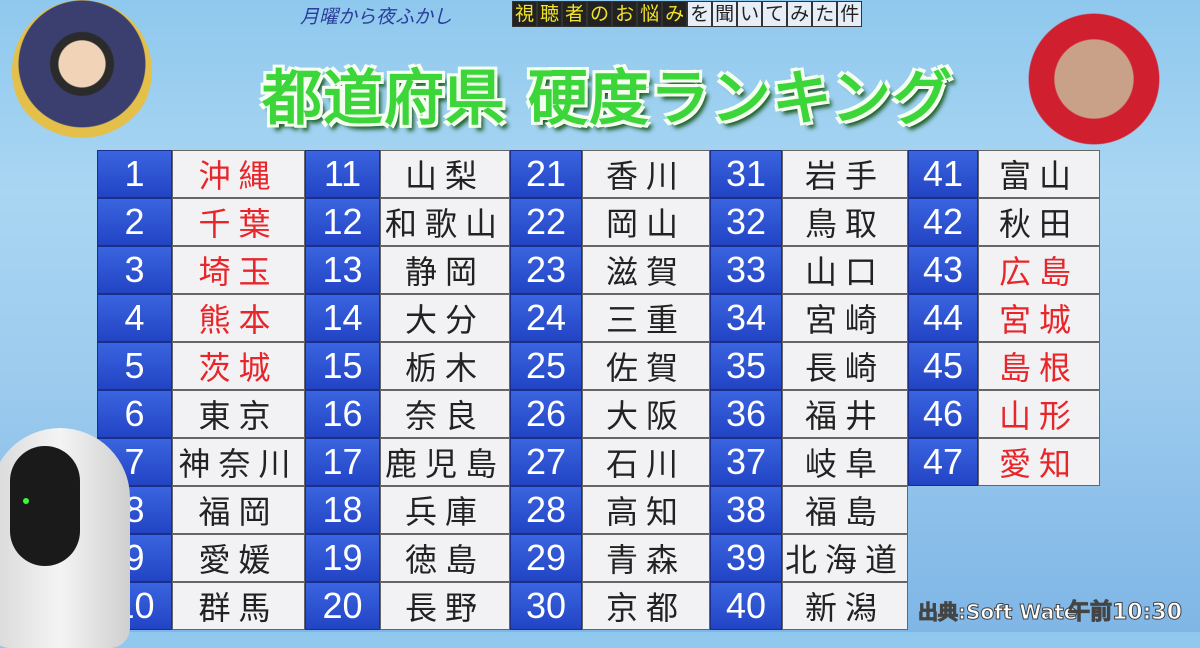 The width and height of the screenshot is (1200, 648). Describe the element at coordinates (746, 366) in the screenshot. I see `rank-number: 35` at that location.